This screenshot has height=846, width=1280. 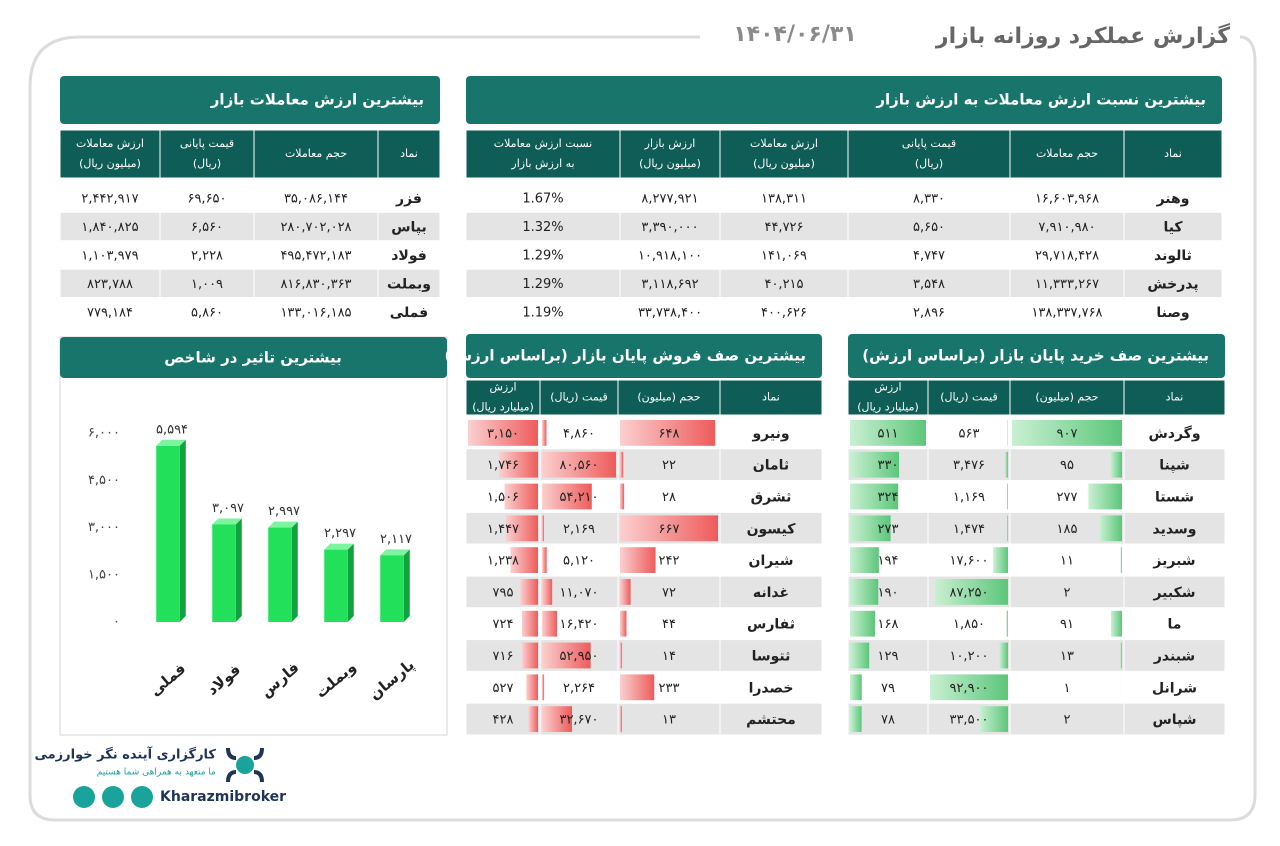 What do you see at coordinates (1082, 35) in the screenshot?
I see `report-title: گزارش عملکرد روزانه بازار` at bounding box center [1082, 35].